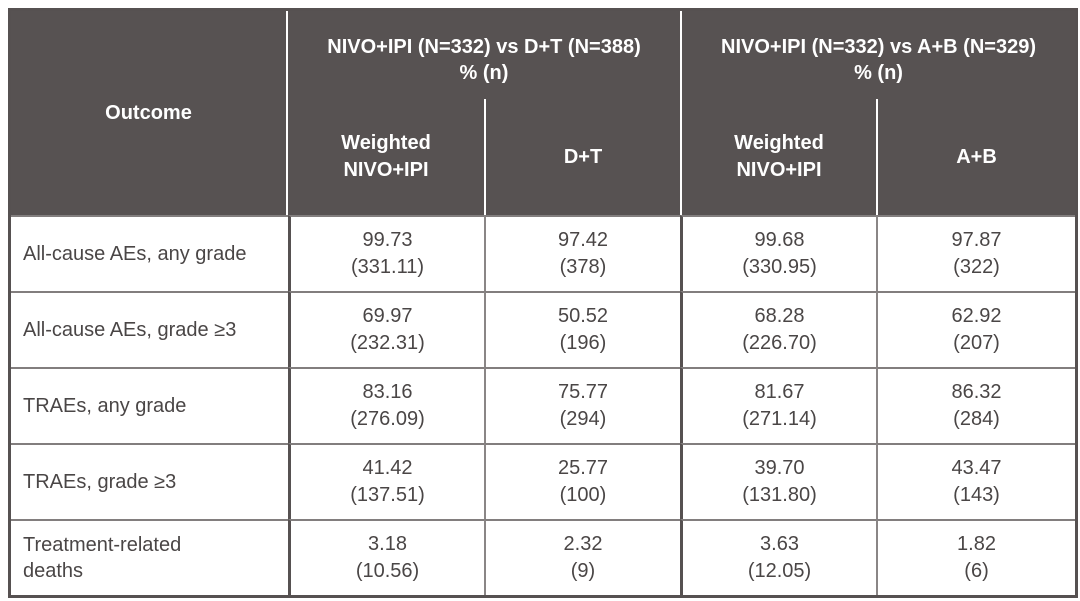 The height and width of the screenshot is (601, 1080). What do you see at coordinates (976, 481) in the screenshot?
I see `value-cell: 43.47 (143)` at bounding box center [976, 481].